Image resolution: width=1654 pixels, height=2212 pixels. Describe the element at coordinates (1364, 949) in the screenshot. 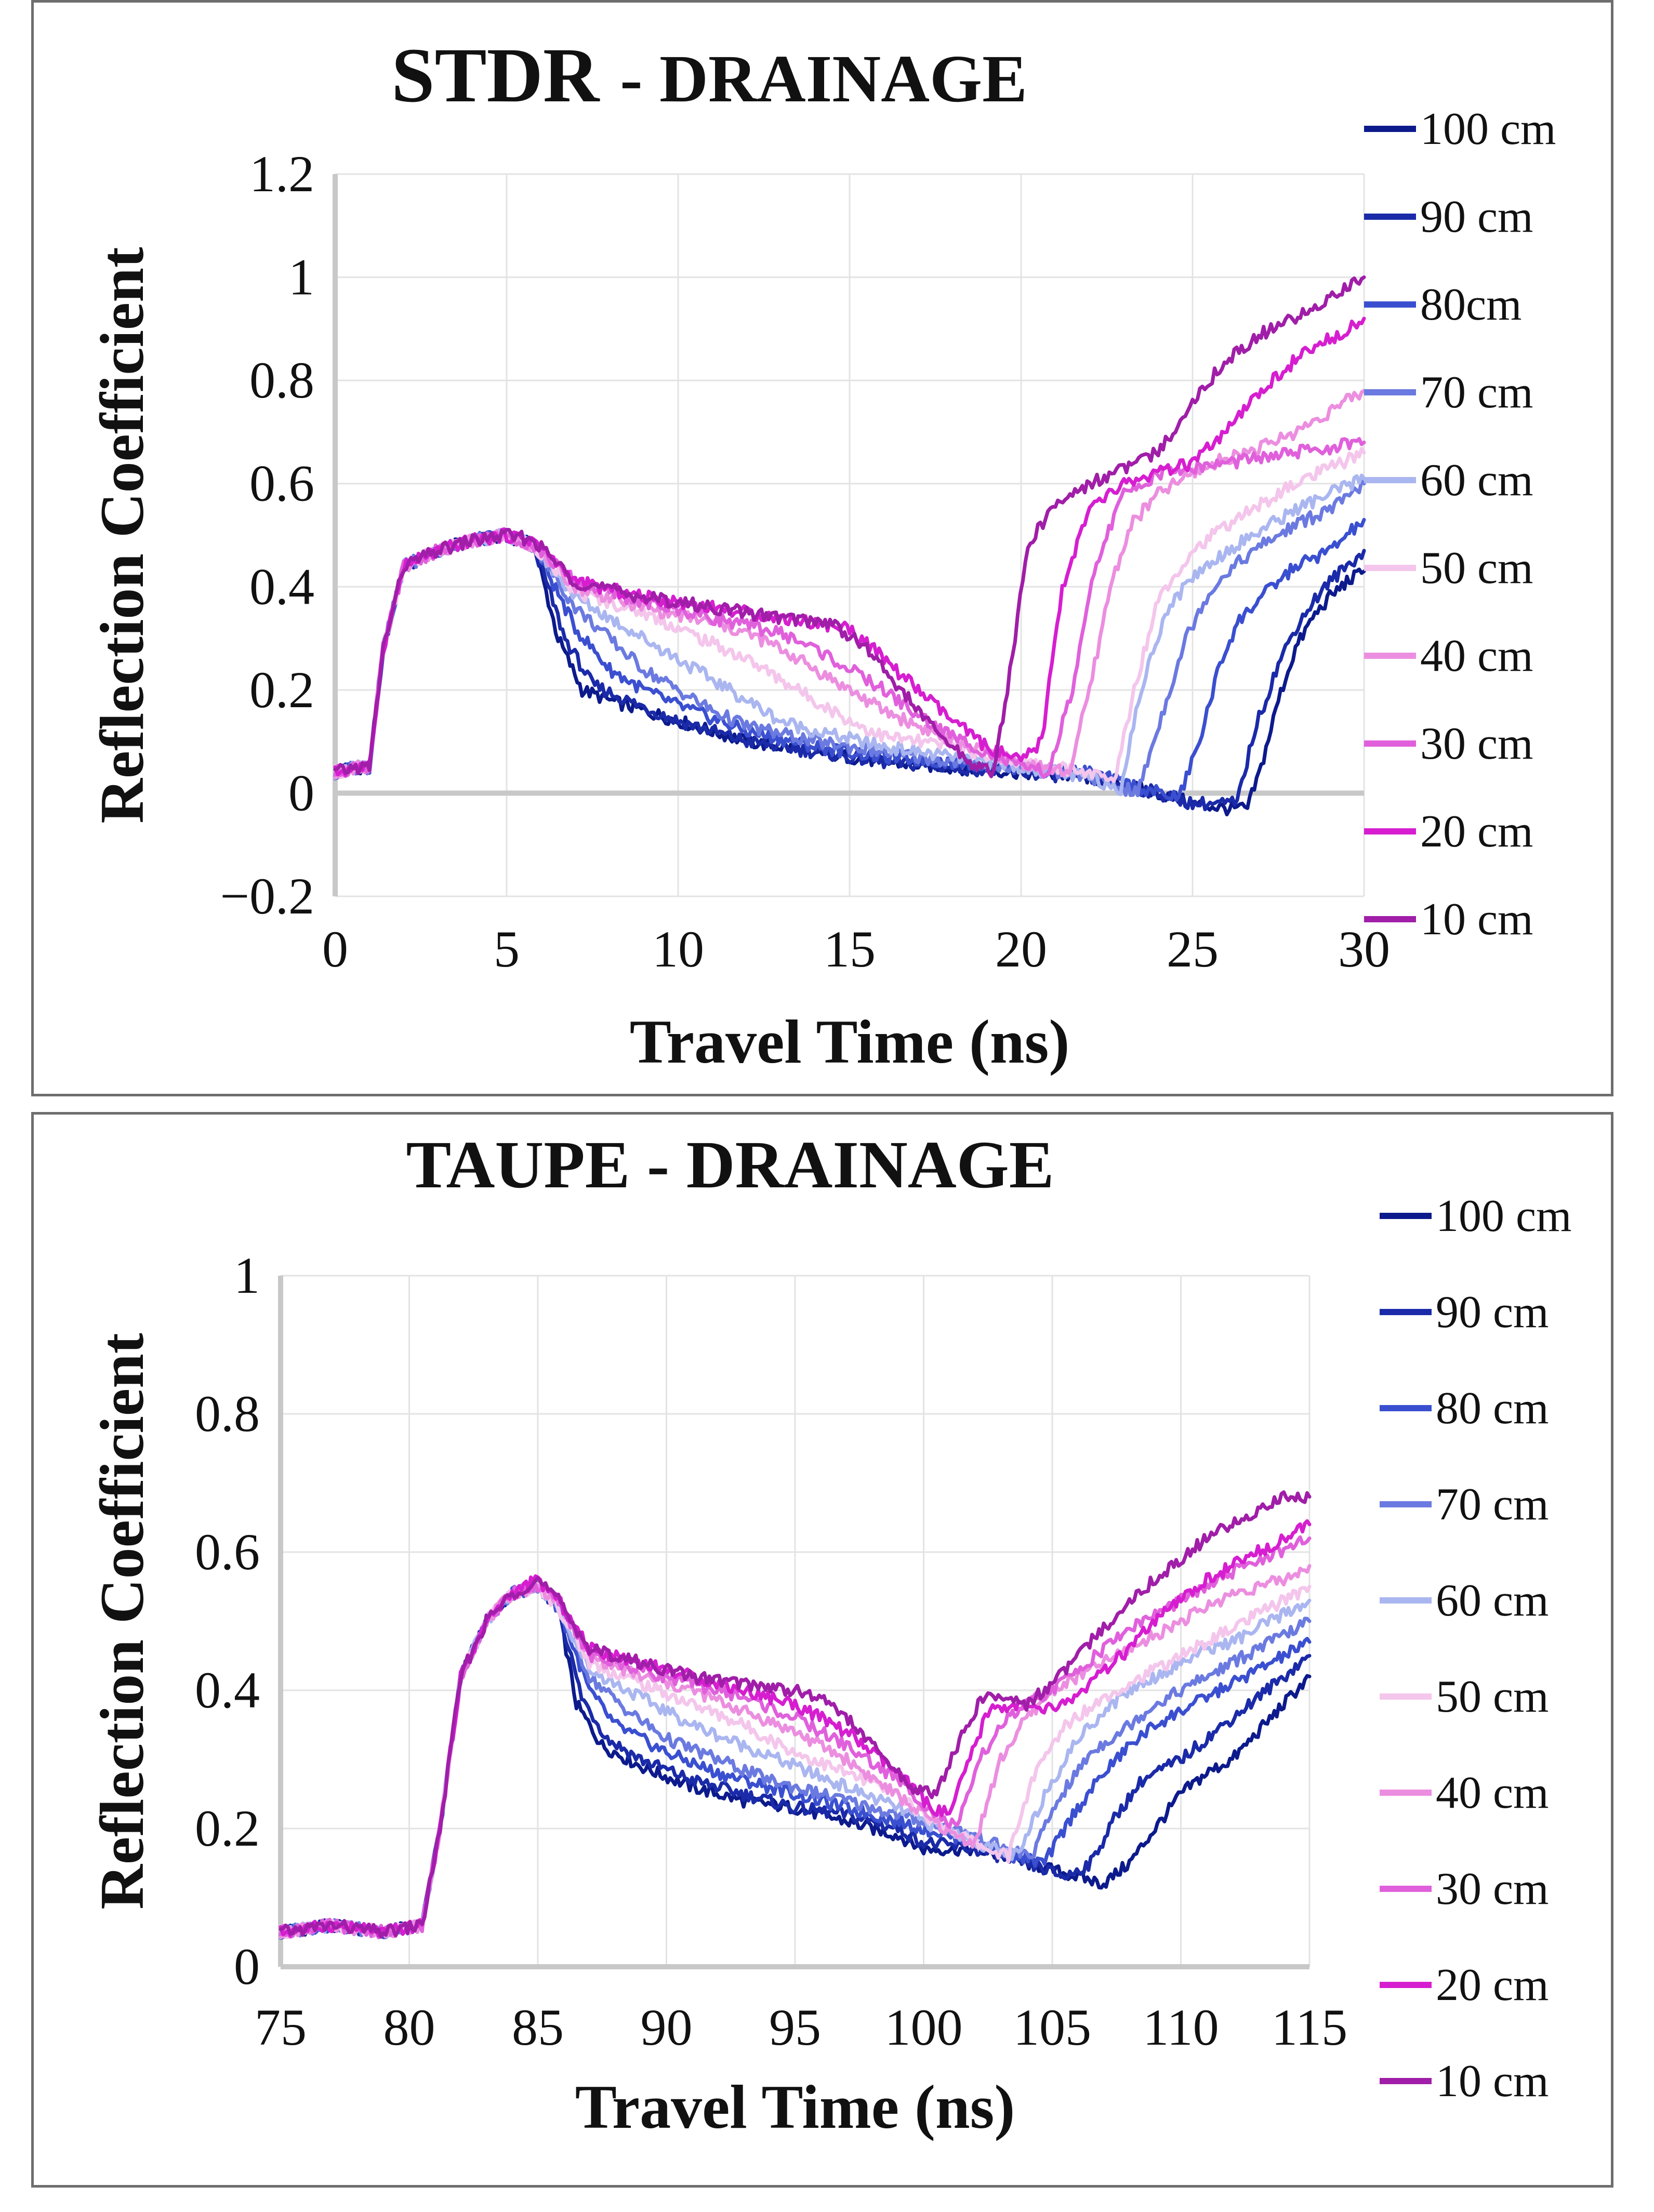

I see `x-tick-label: 30` at that location.